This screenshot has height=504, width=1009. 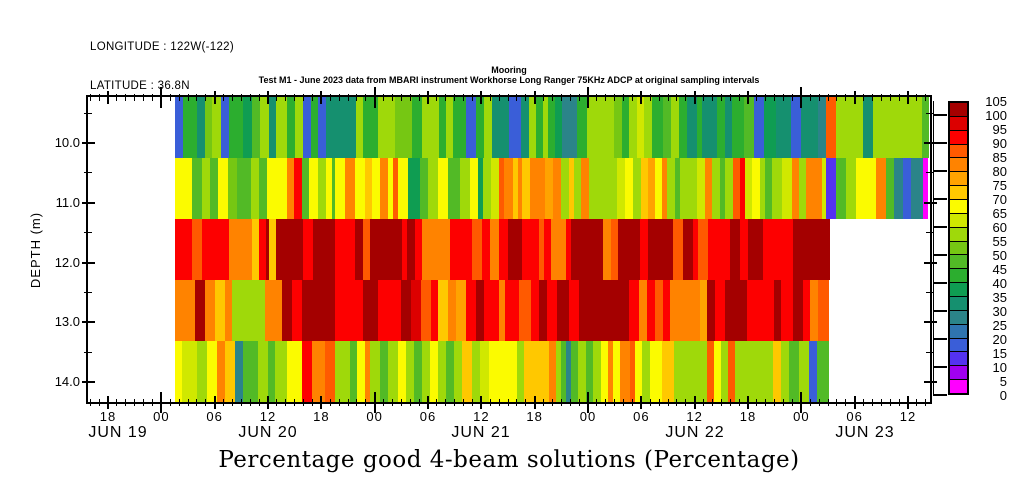 What do you see at coordinates (999, 297) in the screenshot?
I see `colorbar-tick-label: 35` at bounding box center [999, 297].